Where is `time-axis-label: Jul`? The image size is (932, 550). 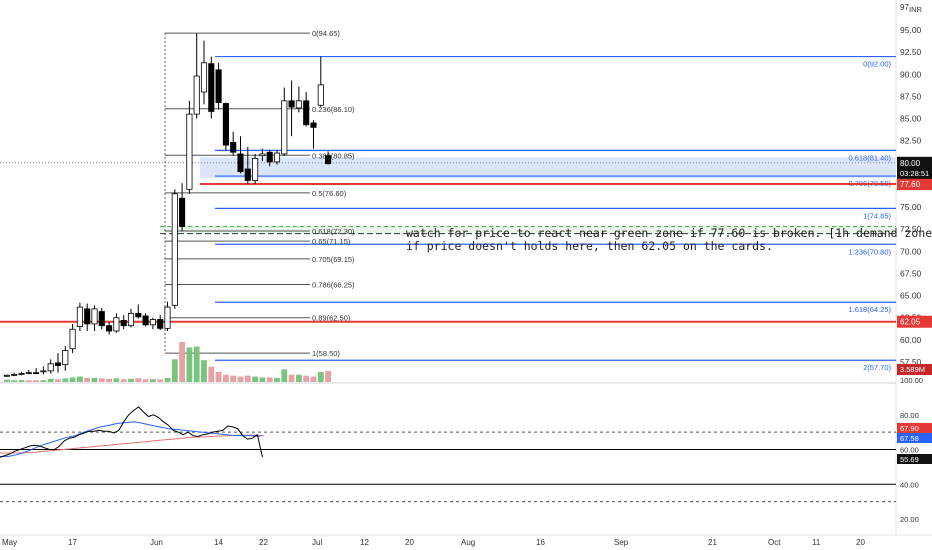
time-axis-label: Jul is located at coordinates (317, 542).